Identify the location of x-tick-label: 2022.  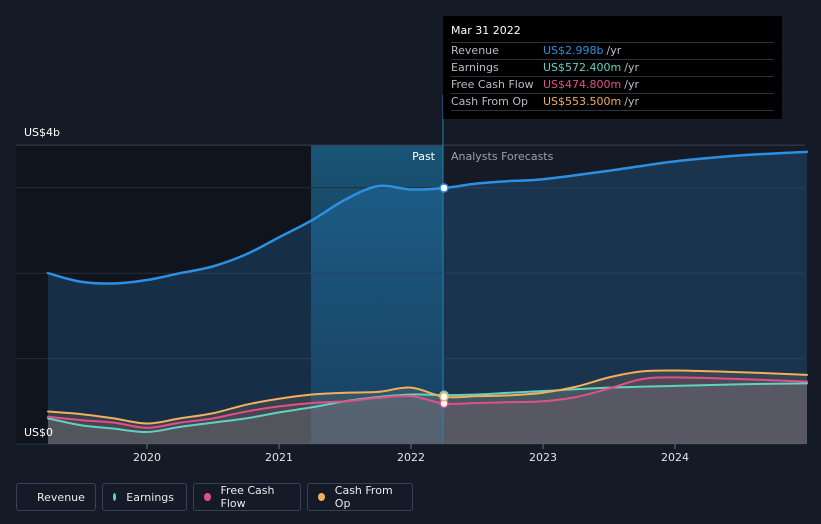
(411, 457).